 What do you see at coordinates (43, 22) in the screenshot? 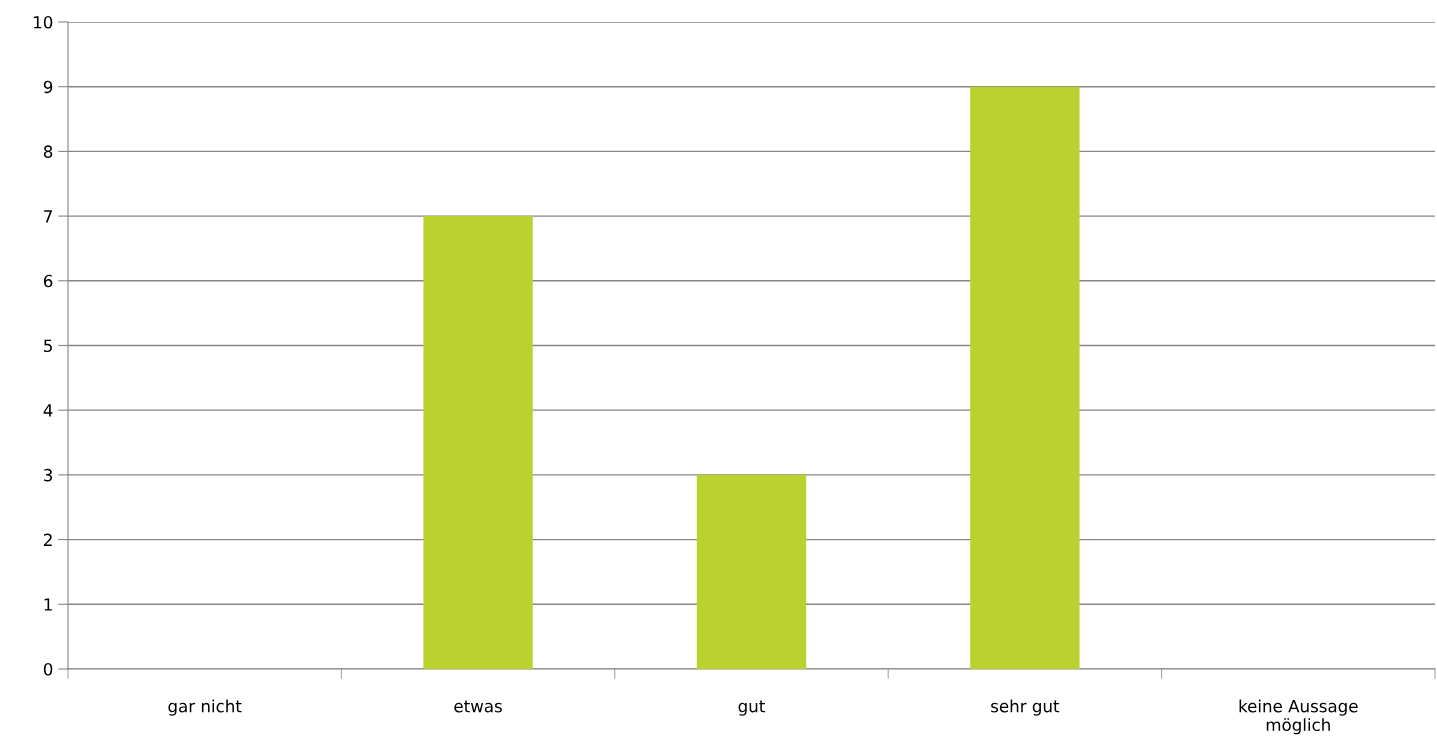
I see `y-tick-label: 10` at bounding box center [43, 22].